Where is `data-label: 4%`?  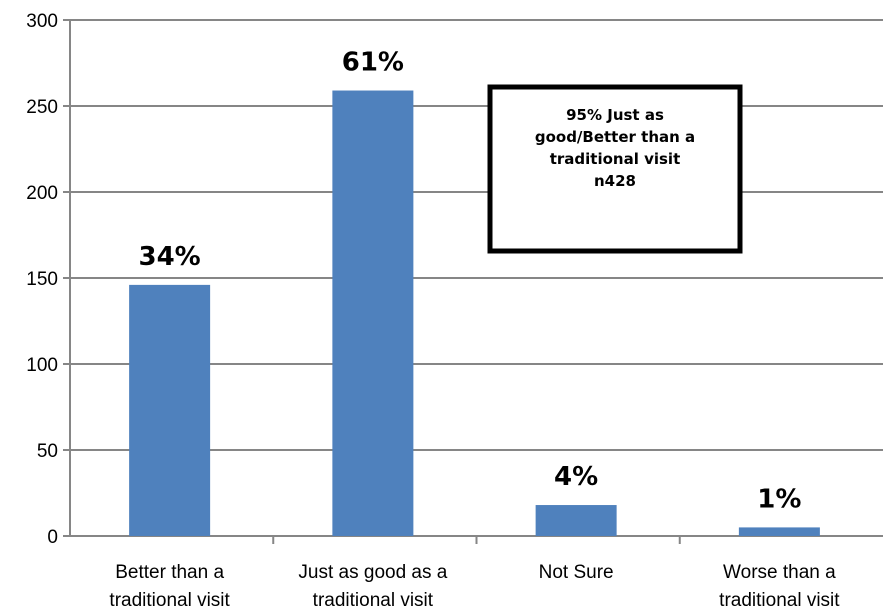
data-label: 4% is located at coordinates (576, 477).